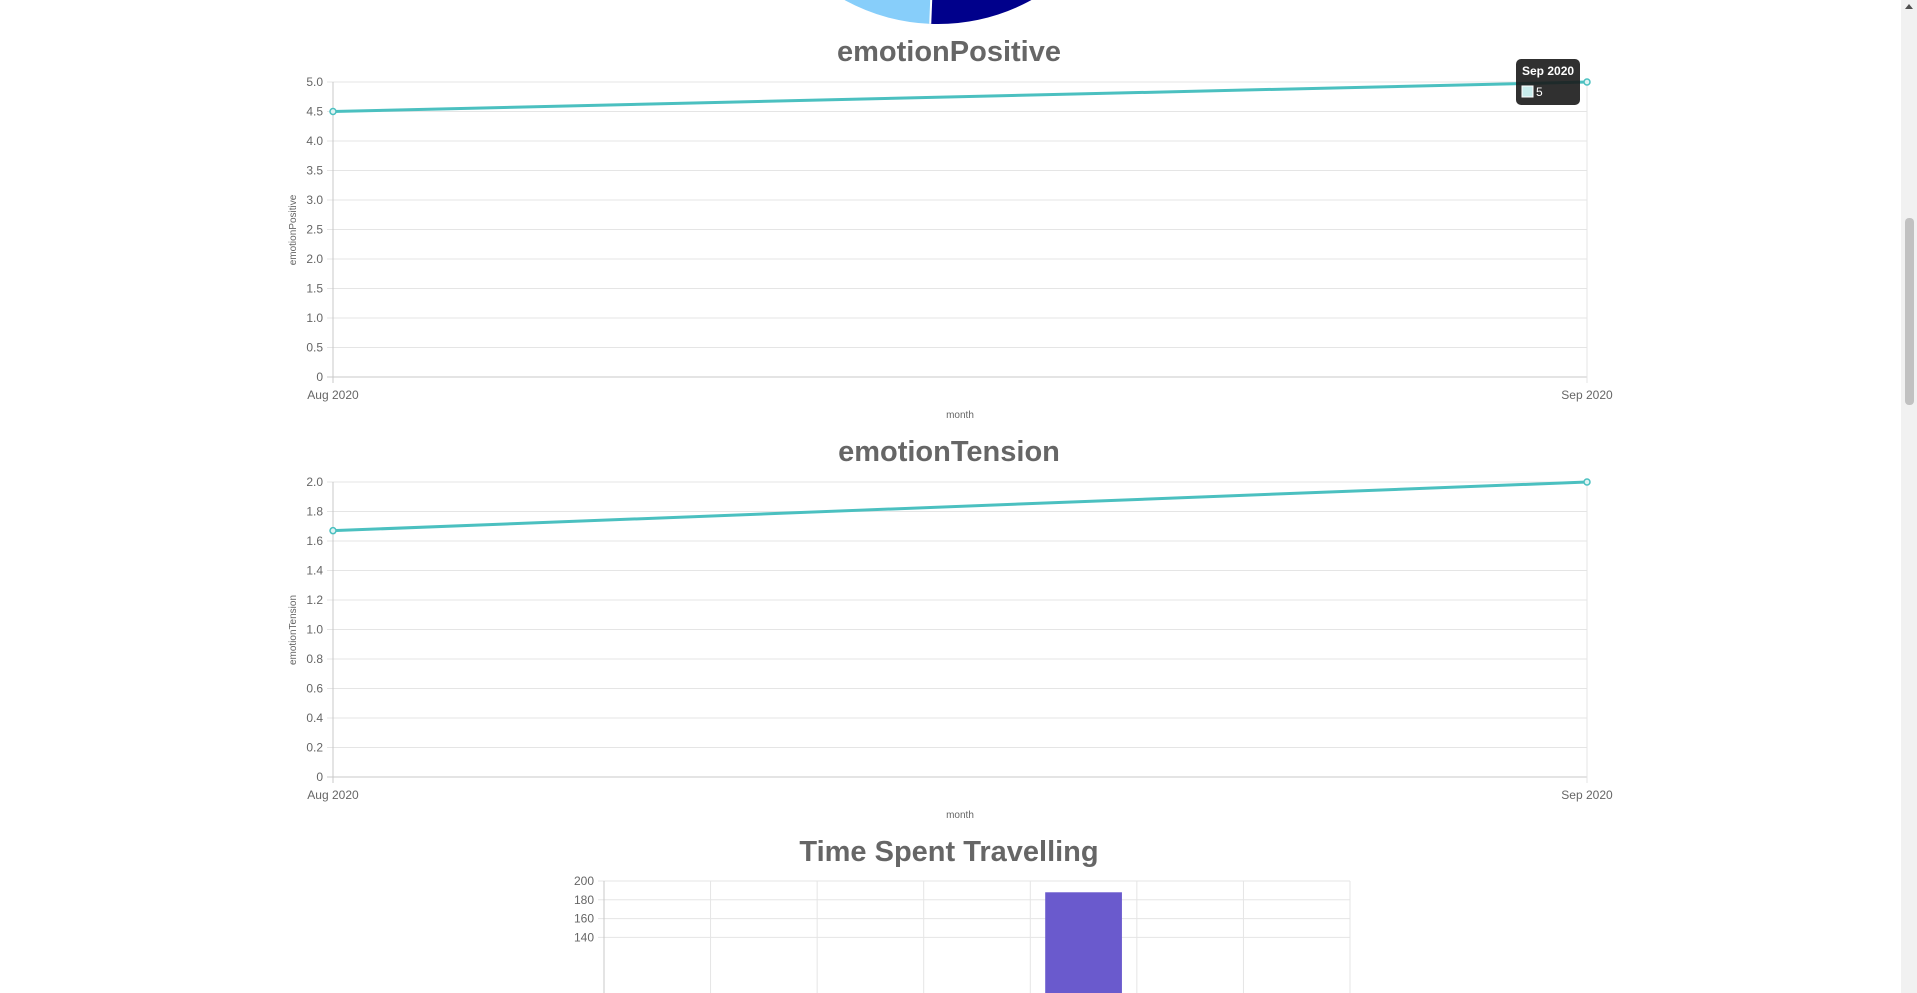 This screenshot has width=1917, height=993. Describe the element at coordinates (314, 141) in the screenshot. I see `y-tick-label: 4.0` at that location.